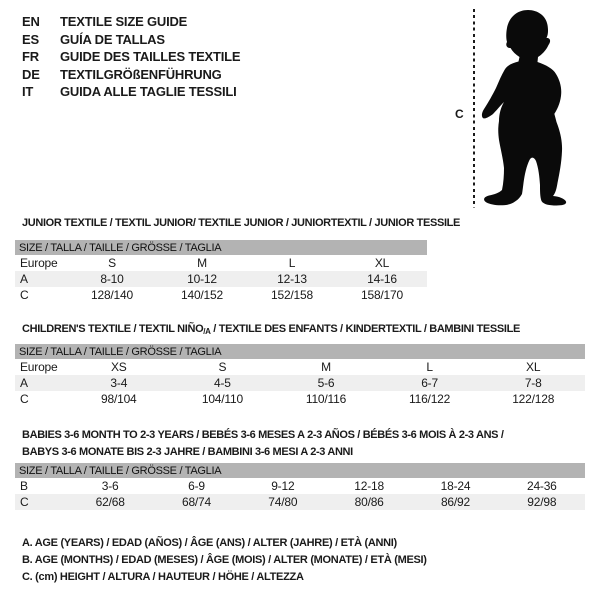 This screenshot has width=600, height=600. What do you see at coordinates (124, 22) in the screenshot?
I see `language-title: TEXTILE SIZE GUIDE` at bounding box center [124, 22].